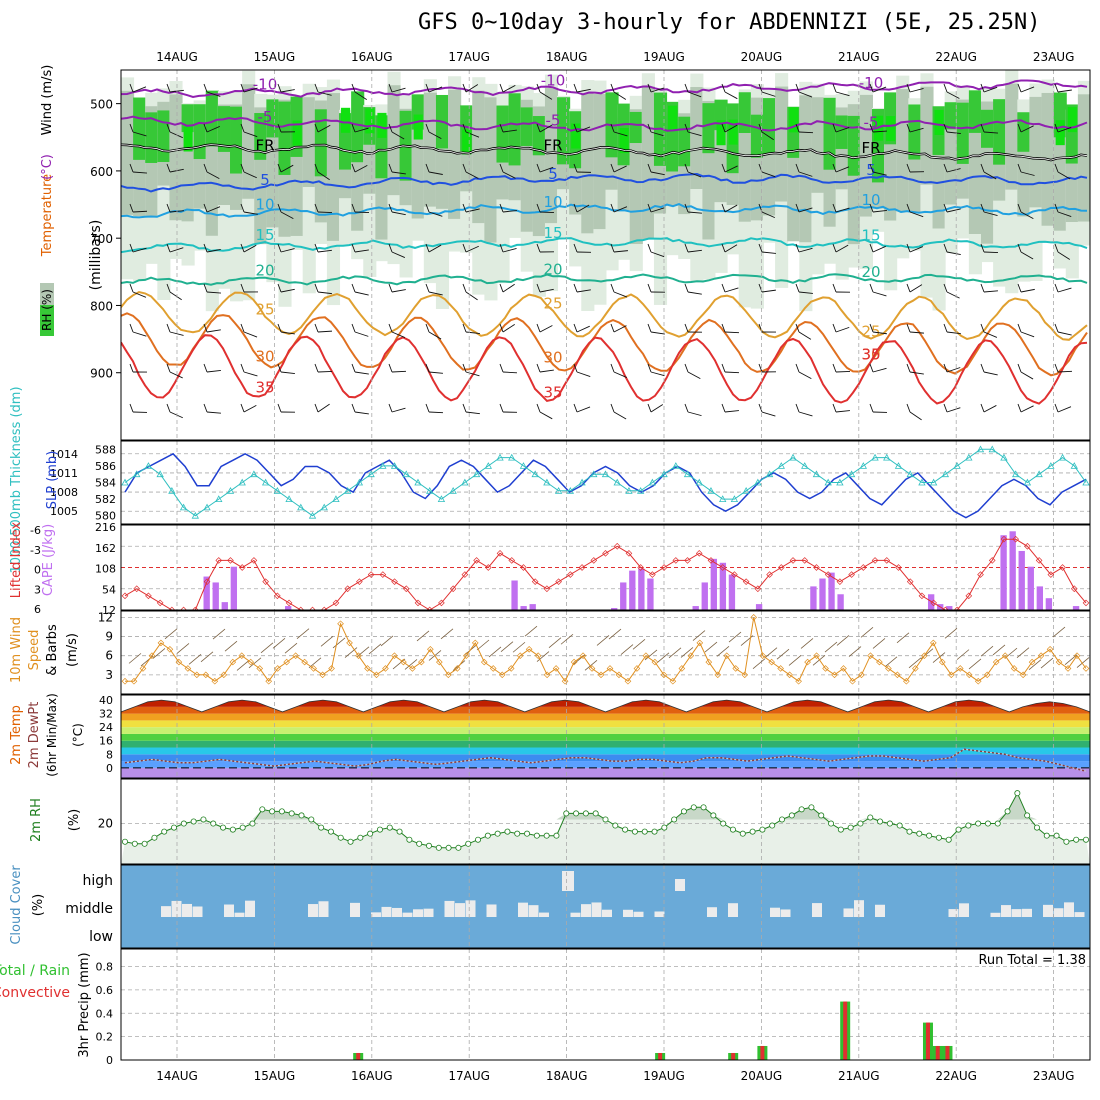  What do you see at coordinates (567, 1076) in the screenshot?
I see `bottom-date-label: 18AUG` at bounding box center [567, 1076].